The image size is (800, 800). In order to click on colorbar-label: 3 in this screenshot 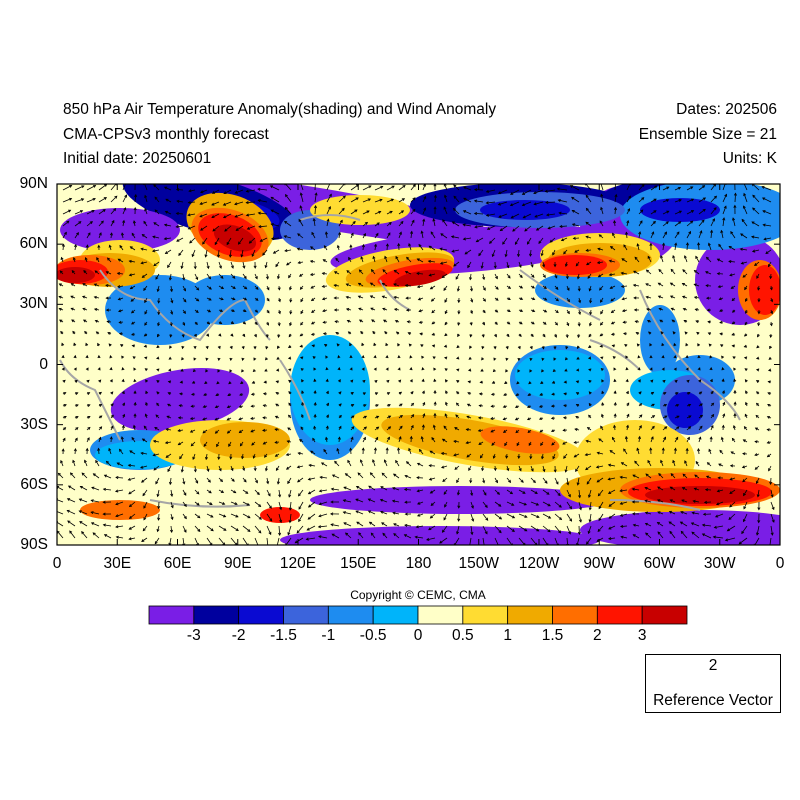, I will do `click(642, 635)`.